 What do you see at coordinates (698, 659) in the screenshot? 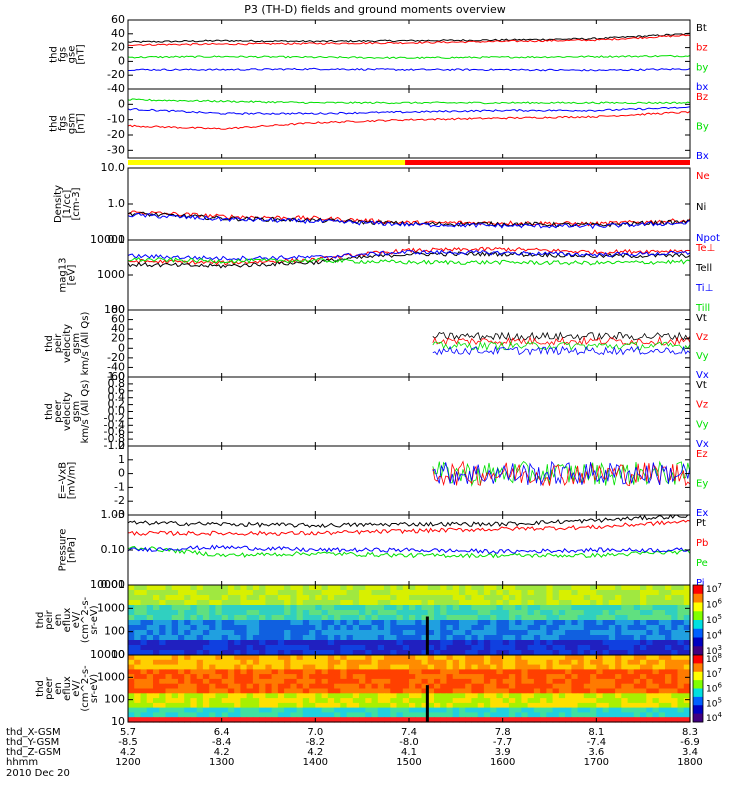
I see `colorbar-segment` at bounding box center [698, 659].